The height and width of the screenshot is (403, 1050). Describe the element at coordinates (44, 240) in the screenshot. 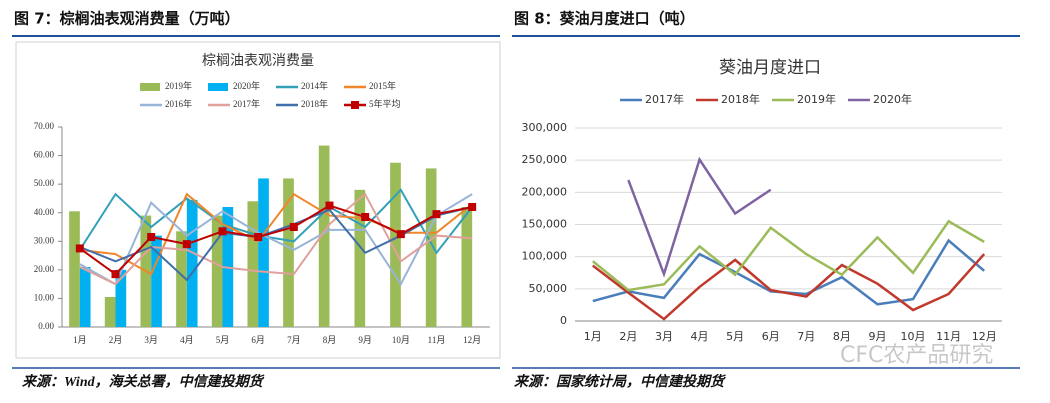

I see `y-tick-label: 30.00` at that location.